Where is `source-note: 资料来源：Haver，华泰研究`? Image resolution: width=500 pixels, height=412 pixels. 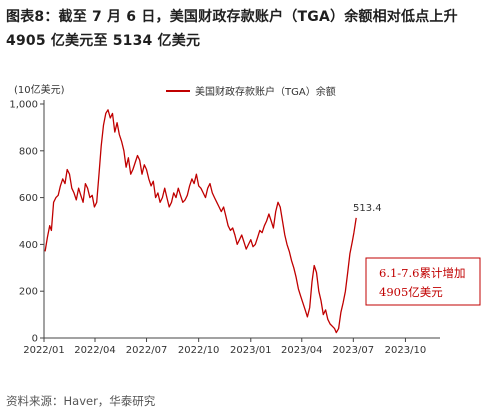
source-note: 资料来源：Haver，华泰研究 is located at coordinates (81, 401).